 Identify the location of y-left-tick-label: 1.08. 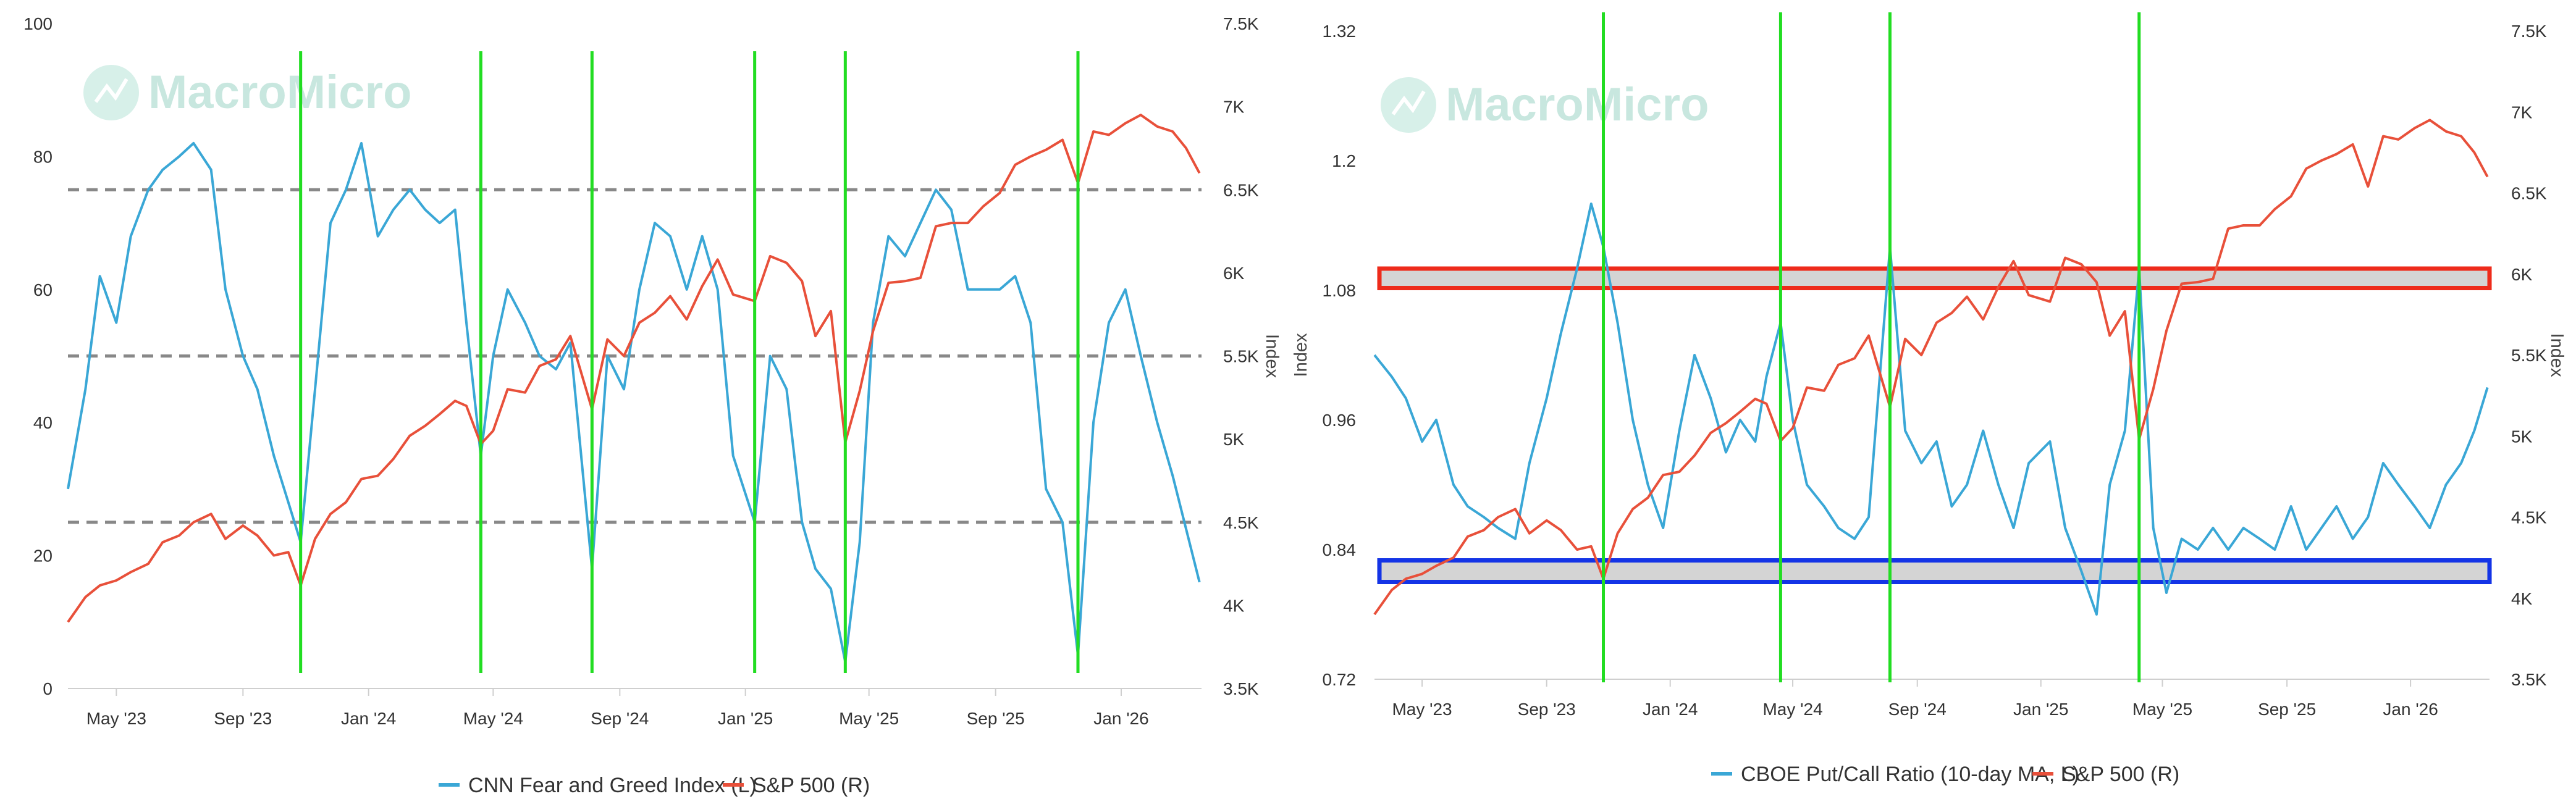
(1340, 291).